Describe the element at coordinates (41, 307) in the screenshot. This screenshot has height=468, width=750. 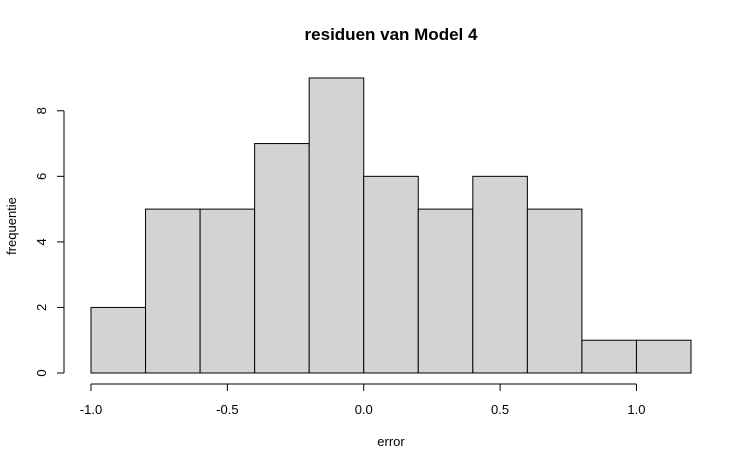
I see `y-tick-label: 2` at that location.